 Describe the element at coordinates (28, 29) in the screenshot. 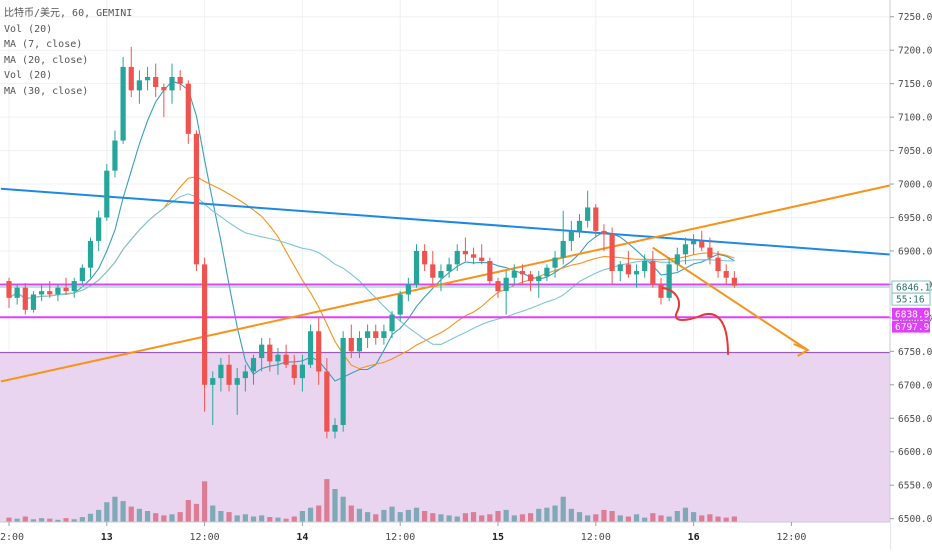

I see `legend-vol-1: Vol (20)` at that location.